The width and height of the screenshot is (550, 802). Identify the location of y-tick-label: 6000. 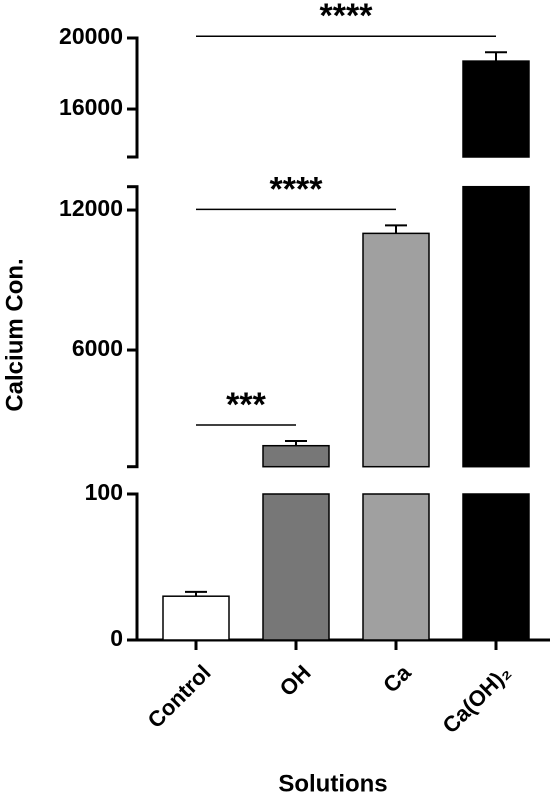
(97, 348).